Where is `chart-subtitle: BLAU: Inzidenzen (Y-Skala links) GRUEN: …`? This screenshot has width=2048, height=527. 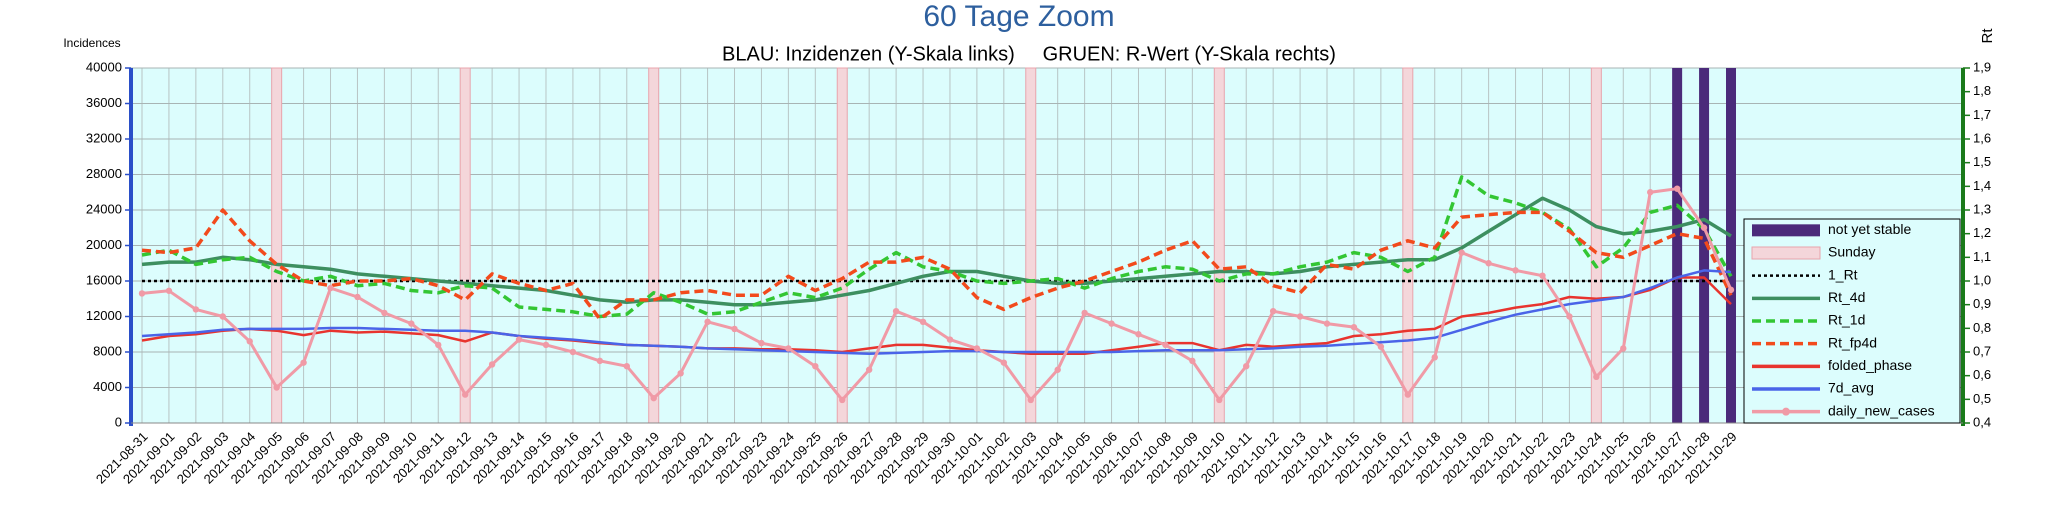 chart-subtitle: BLAU: Inzidenzen (Y-Skala links) GRUEN: … is located at coordinates (1029, 54).